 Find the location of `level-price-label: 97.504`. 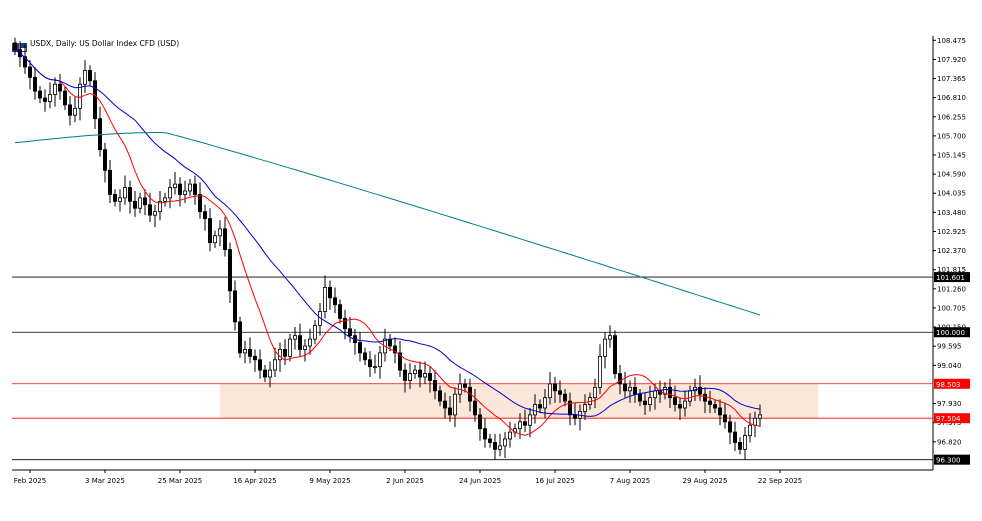

level-price-label: 97.504 is located at coordinates (948, 419).